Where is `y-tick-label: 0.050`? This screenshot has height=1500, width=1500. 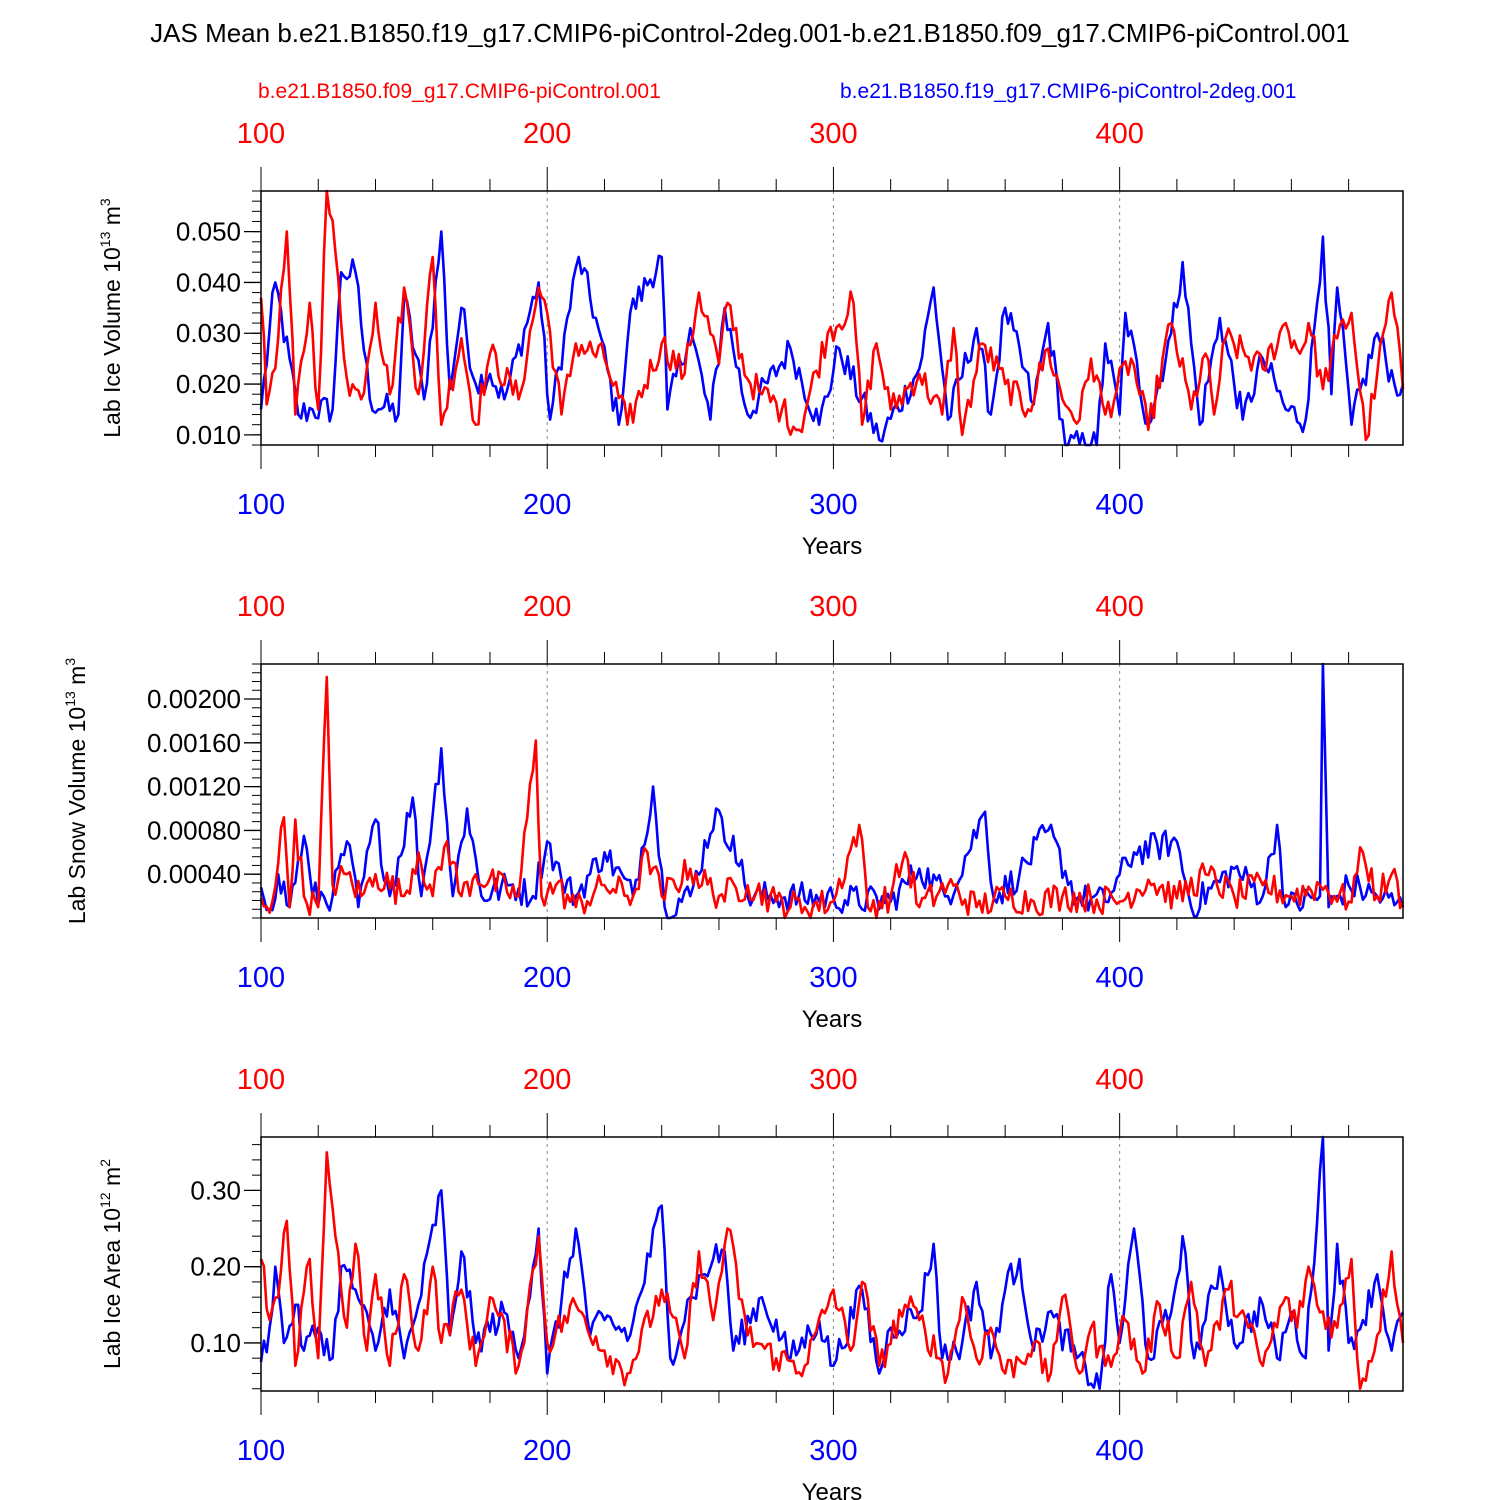
y-tick-label: 0.050 is located at coordinates (208, 232).